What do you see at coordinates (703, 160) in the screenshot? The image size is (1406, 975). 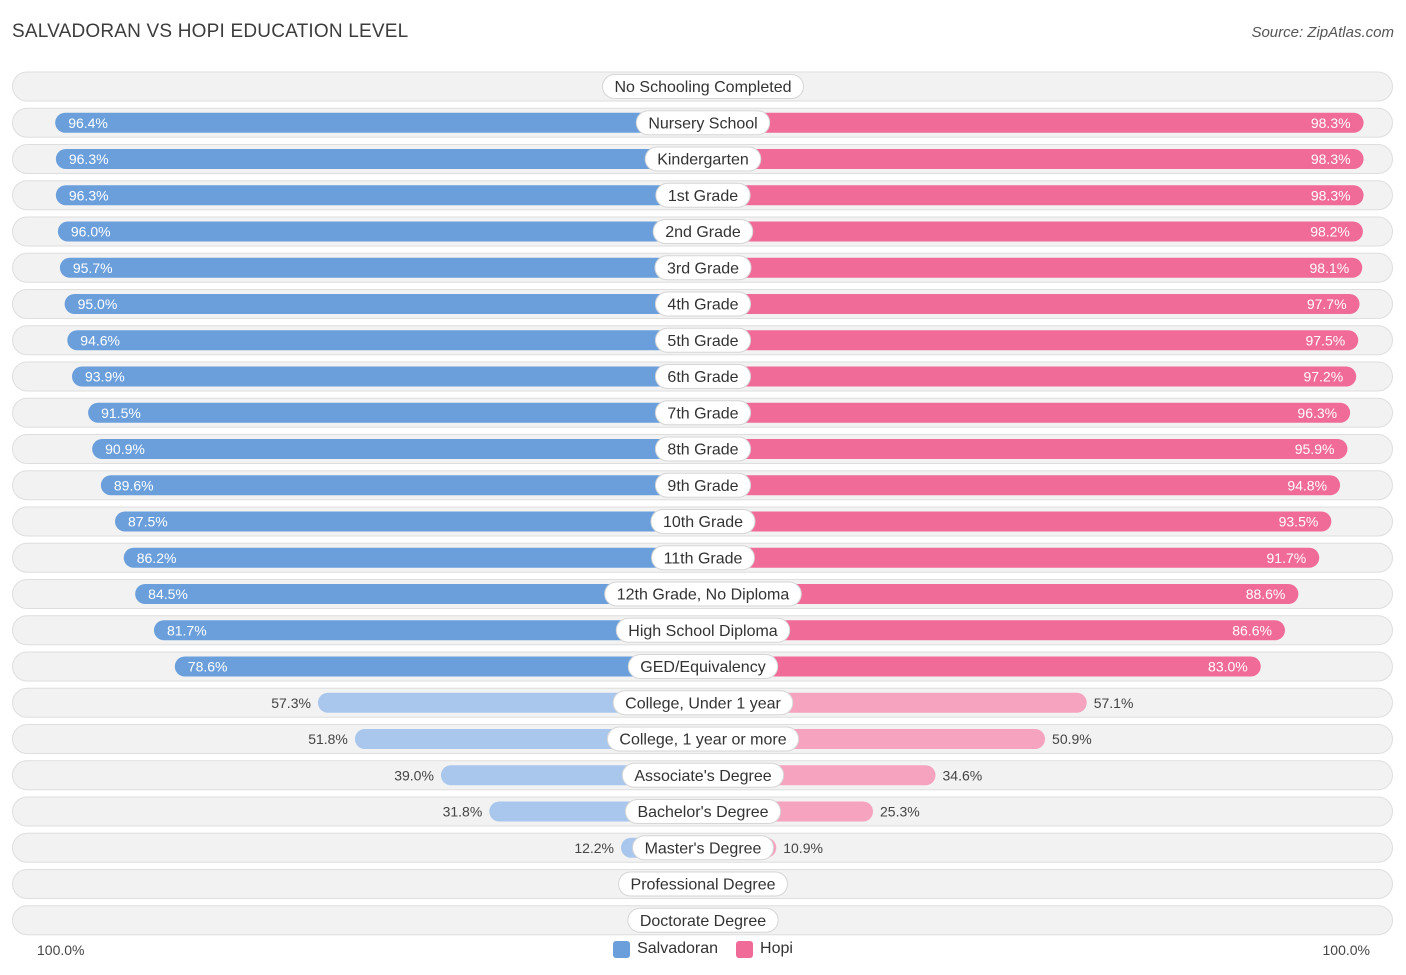 I see `category-label: Kindergarten` at bounding box center [703, 160].